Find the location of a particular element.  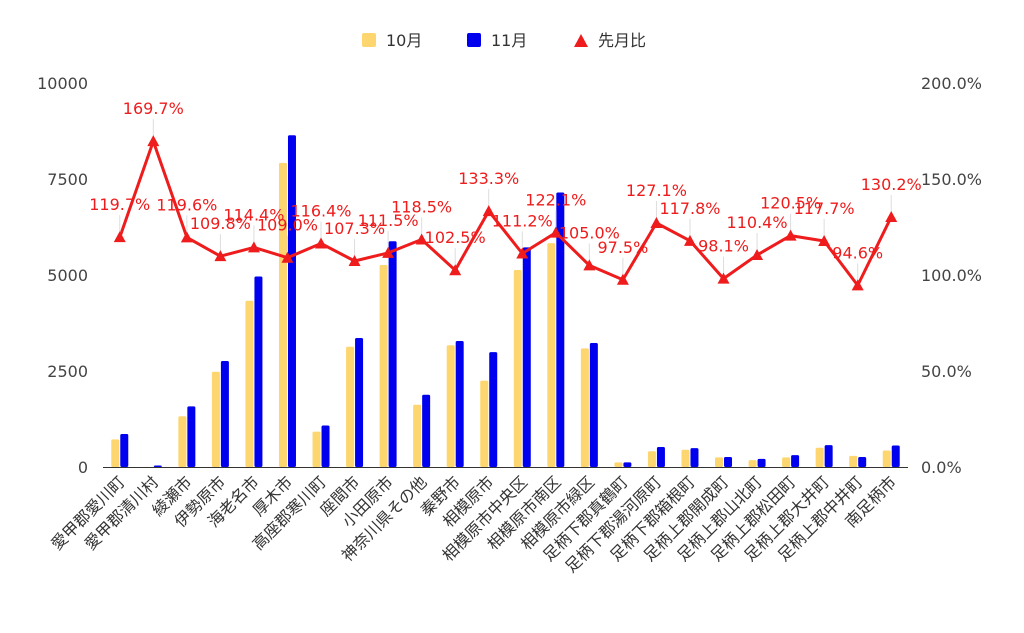

ratio-data-label: 127.1% is located at coordinates (656, 190).